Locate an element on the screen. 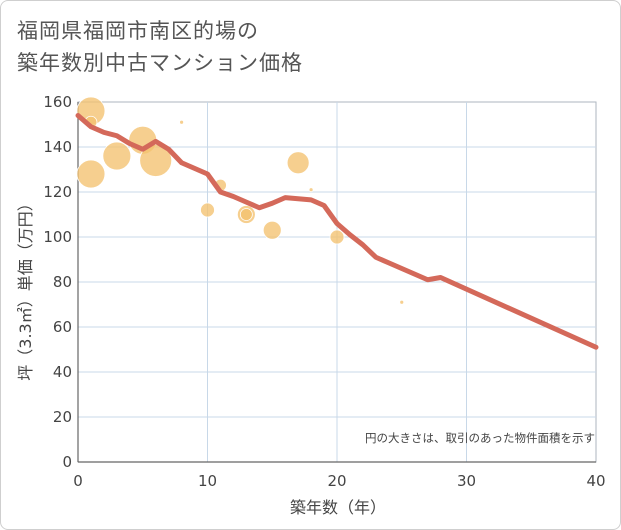  y-tick-label: 100 is located at coordinates (57, 237).